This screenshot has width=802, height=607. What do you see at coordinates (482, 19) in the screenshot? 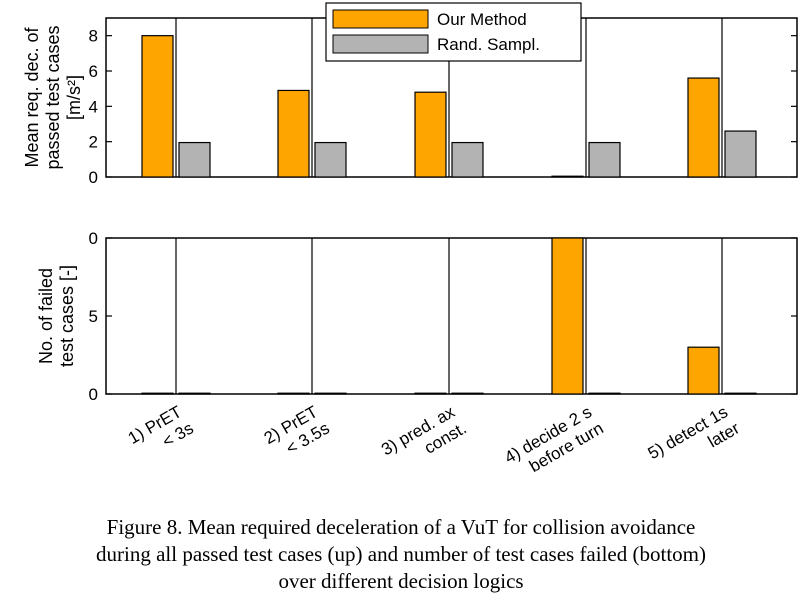
I see `legend-label: Our Method` at bounding box center [482, 19].